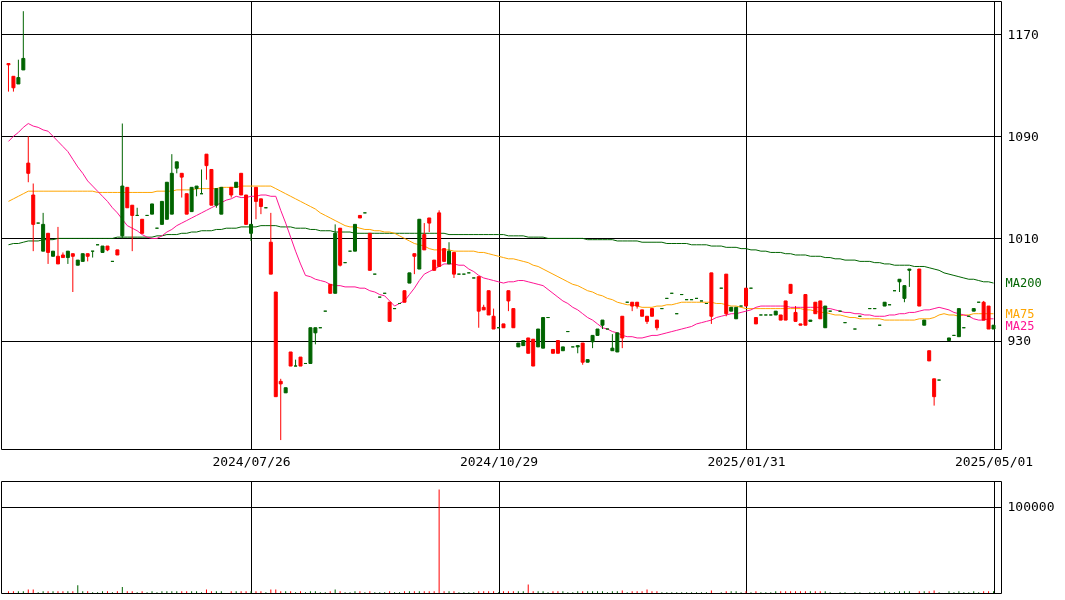 Image resolution: width=1065 pixels, height=600 pixels. What do you see at coordinates (746, 461) in the screenshot?
I see `x-tick-label: 2025/01/31` at bounding box center [746, 461].